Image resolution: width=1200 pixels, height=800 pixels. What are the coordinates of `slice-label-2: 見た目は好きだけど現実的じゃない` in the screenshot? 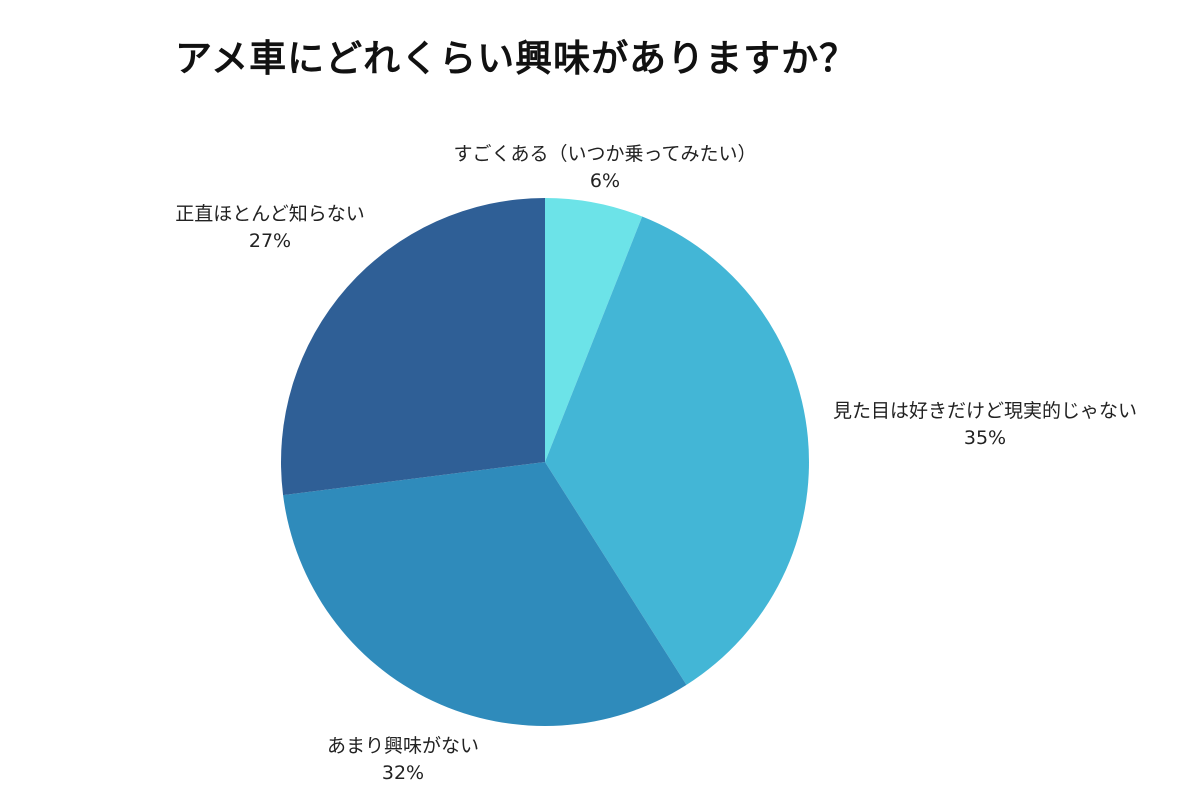 It's located at (985, 411).